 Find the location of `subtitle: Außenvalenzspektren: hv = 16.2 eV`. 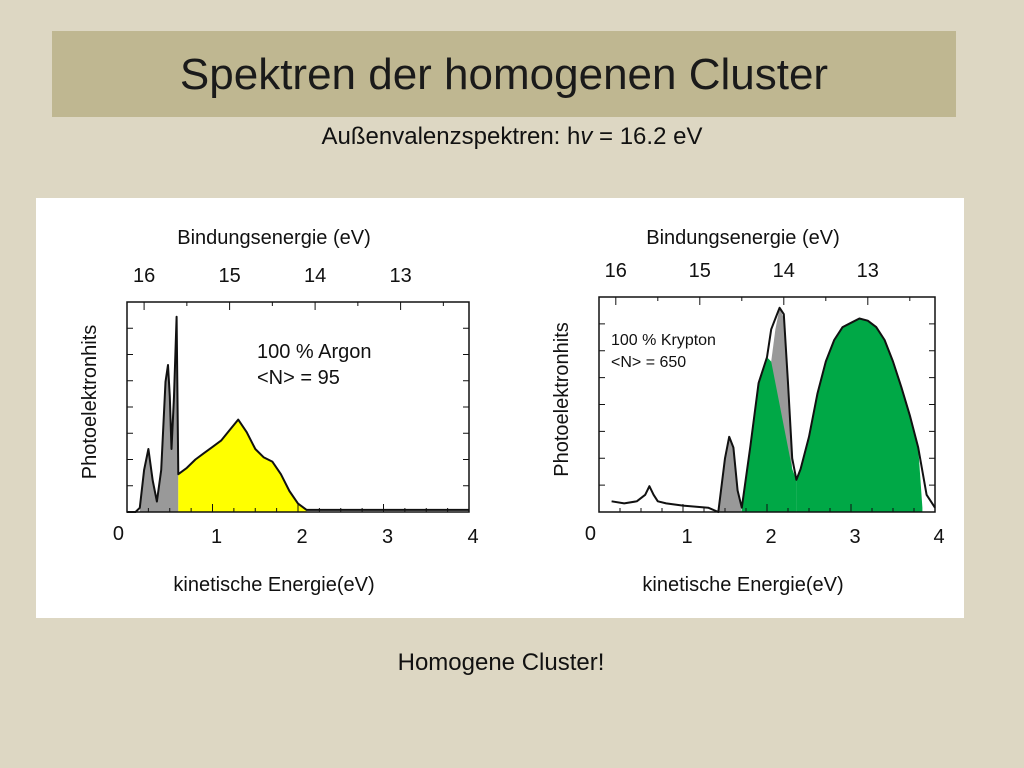

subtitle: Außenvalenzspektren: hv = 16.2 eV is located at coordinates (512, 137).